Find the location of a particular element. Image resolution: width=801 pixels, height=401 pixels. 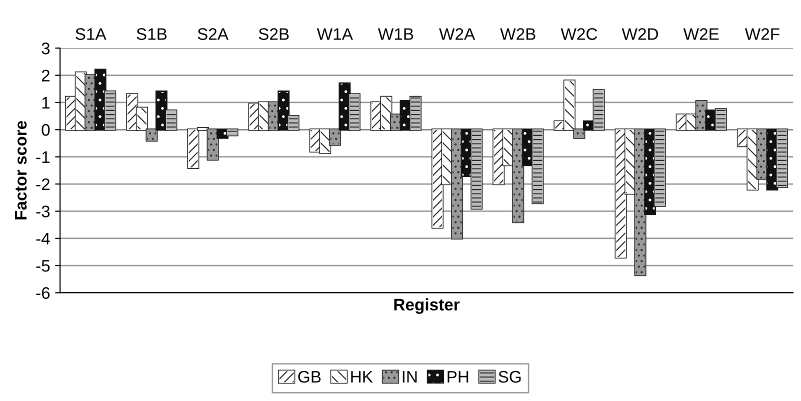

y-tick-label: -5 is located at coordinates (43, 266).